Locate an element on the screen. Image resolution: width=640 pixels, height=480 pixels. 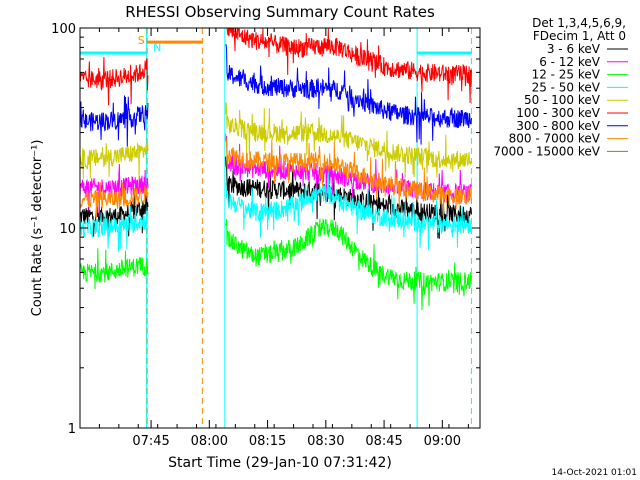
annotation-night-label: N is located at coordinates (157, 47).